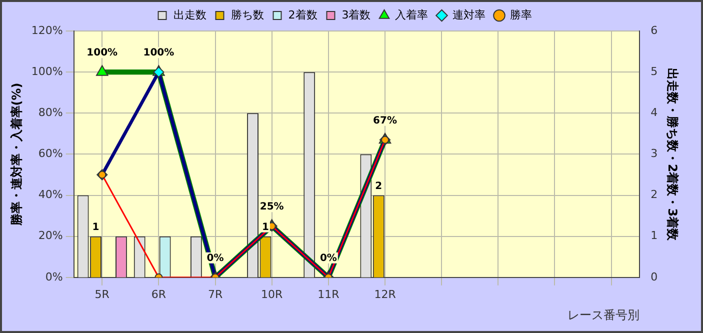 This screenshot has width=703, height=333. Describe the element at coordinates (385, 120) in the screenshot. I see `data-label: 67%` at that location.